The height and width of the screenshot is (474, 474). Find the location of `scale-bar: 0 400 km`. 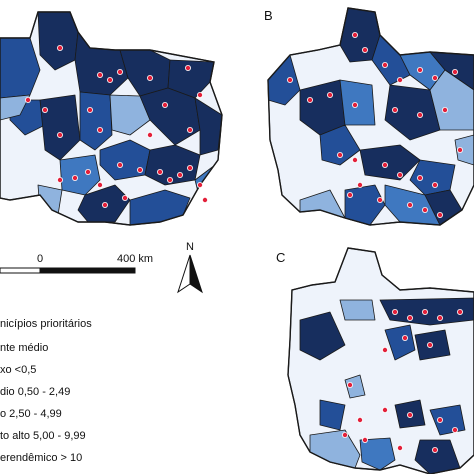

scale-bar: 0 400 km is located at coordinates (76, 263).